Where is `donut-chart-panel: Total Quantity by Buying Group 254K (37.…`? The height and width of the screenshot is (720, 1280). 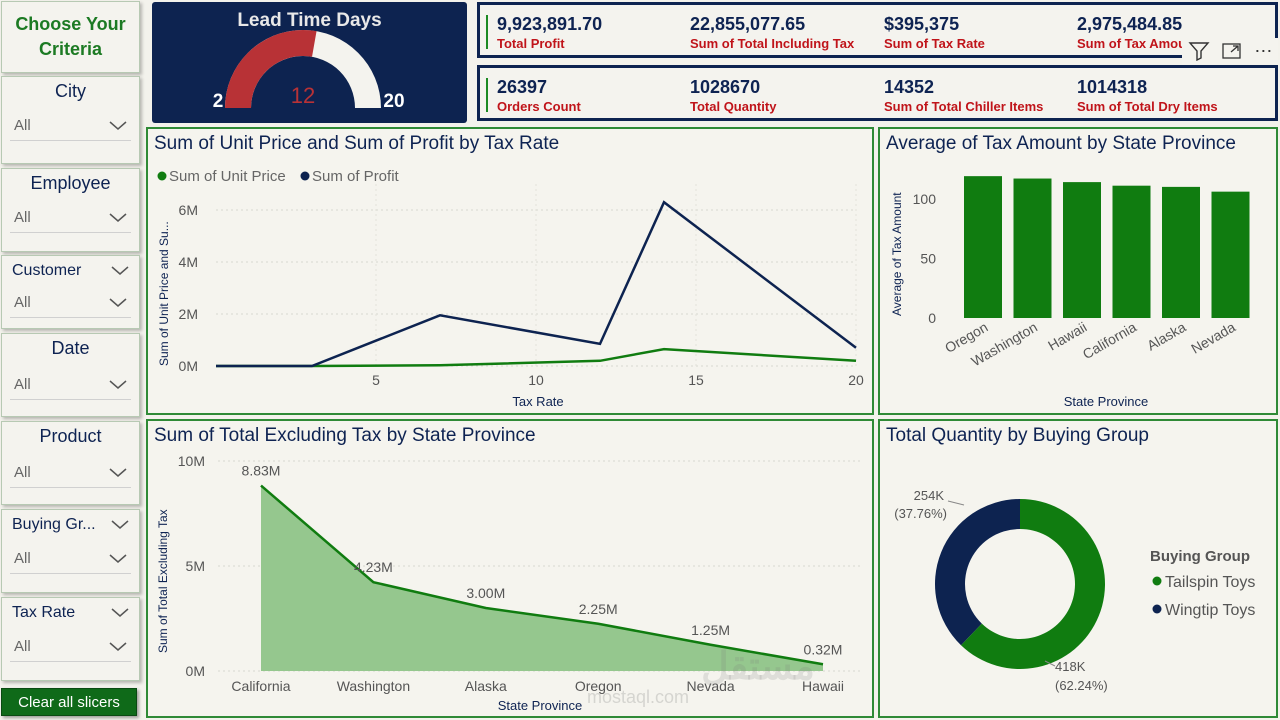 donut-chart-panel: Total Quantity by Buying Group 254K (37.… is located at coordinates (1078, 568).